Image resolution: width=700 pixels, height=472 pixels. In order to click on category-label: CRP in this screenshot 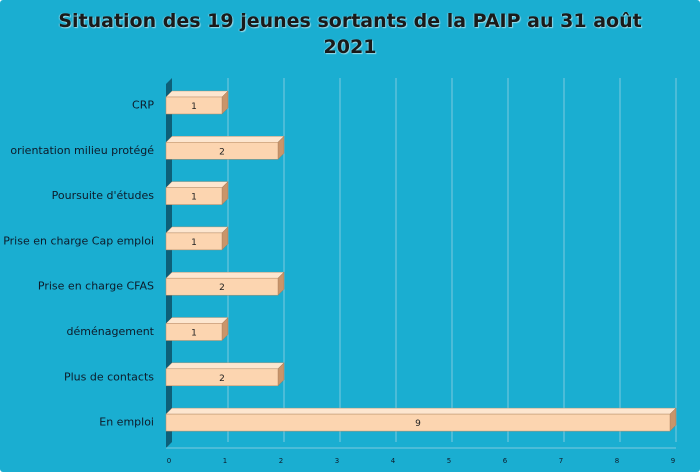, I will do `click(143, 105)`.